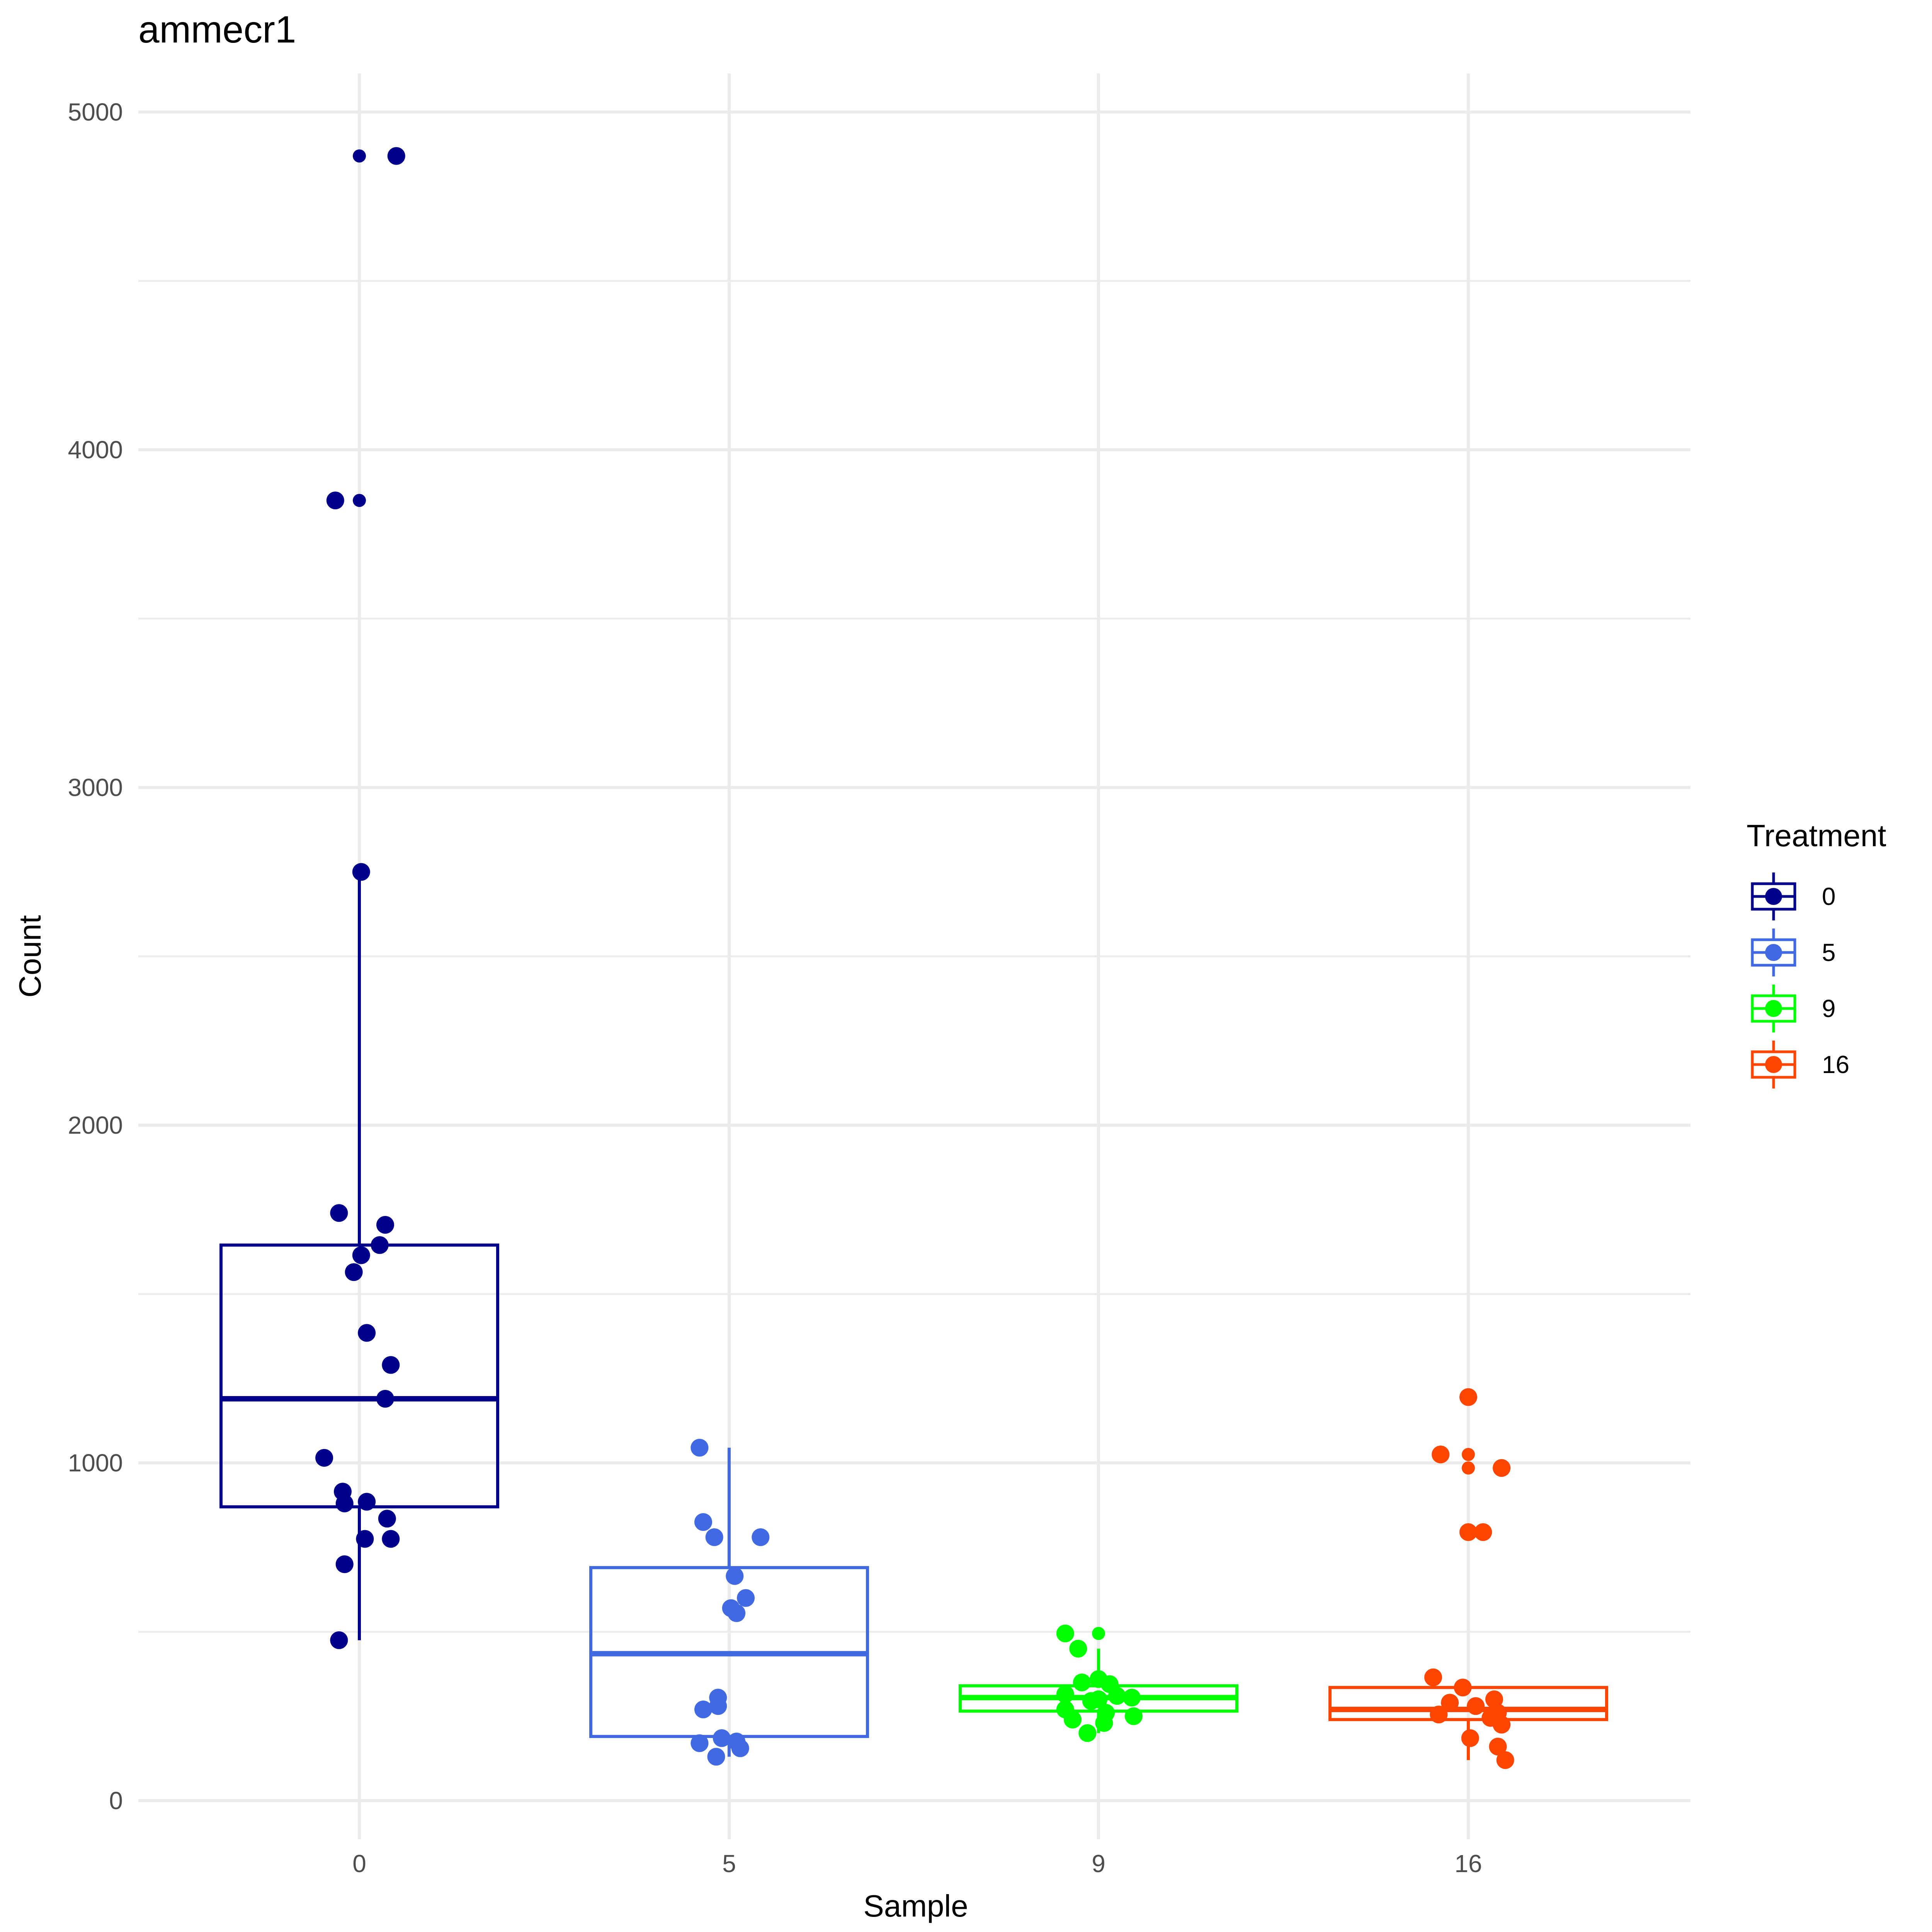 This screenshot has height=1932, width=1932. I want to click on y-tick-label: 1000, so click(95, 1463).